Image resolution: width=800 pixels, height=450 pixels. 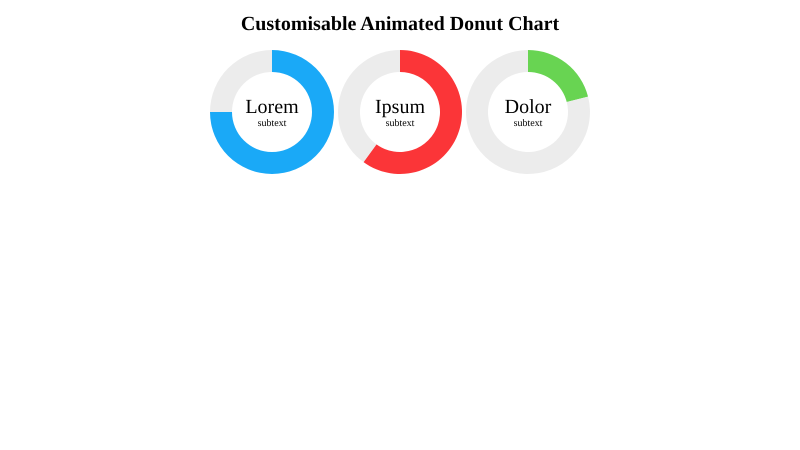 What do you see at coordinates (272, 107) in the screenshot?
I see `text: Lorem` at bounding box center [272, 107].